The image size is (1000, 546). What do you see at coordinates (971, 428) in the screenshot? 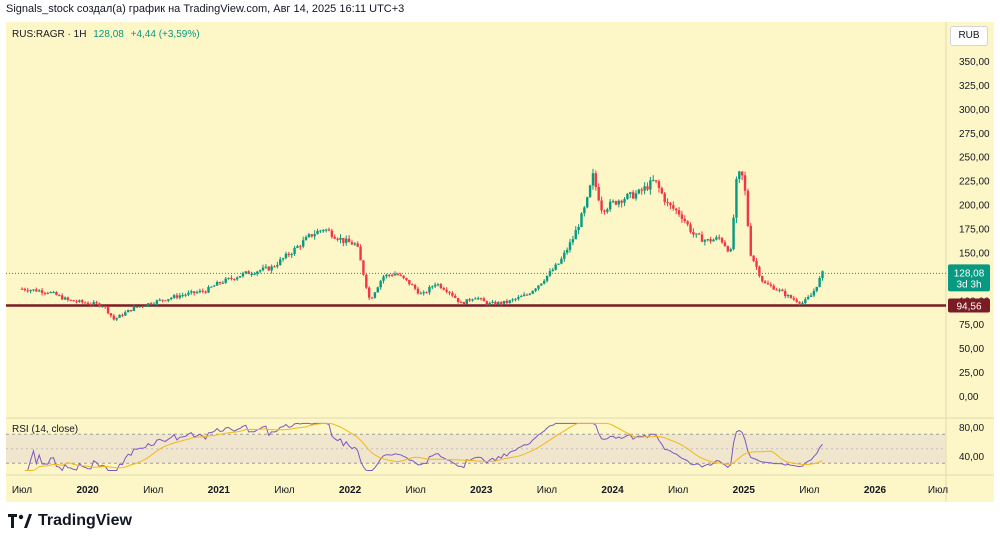
I see `rsi-tick-label: 80,00` at bounding box center [971, 428].